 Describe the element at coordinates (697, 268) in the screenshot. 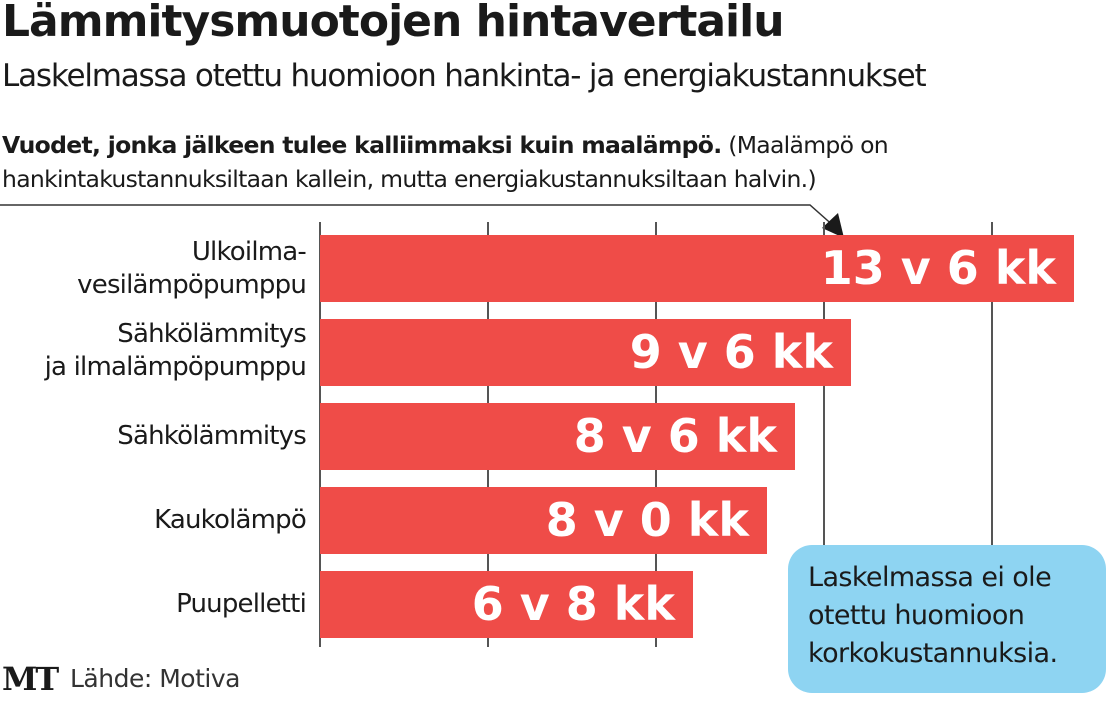

I see `bar-ulkoilma-vesilampopumppu: 13 v 6 kk` at that location.